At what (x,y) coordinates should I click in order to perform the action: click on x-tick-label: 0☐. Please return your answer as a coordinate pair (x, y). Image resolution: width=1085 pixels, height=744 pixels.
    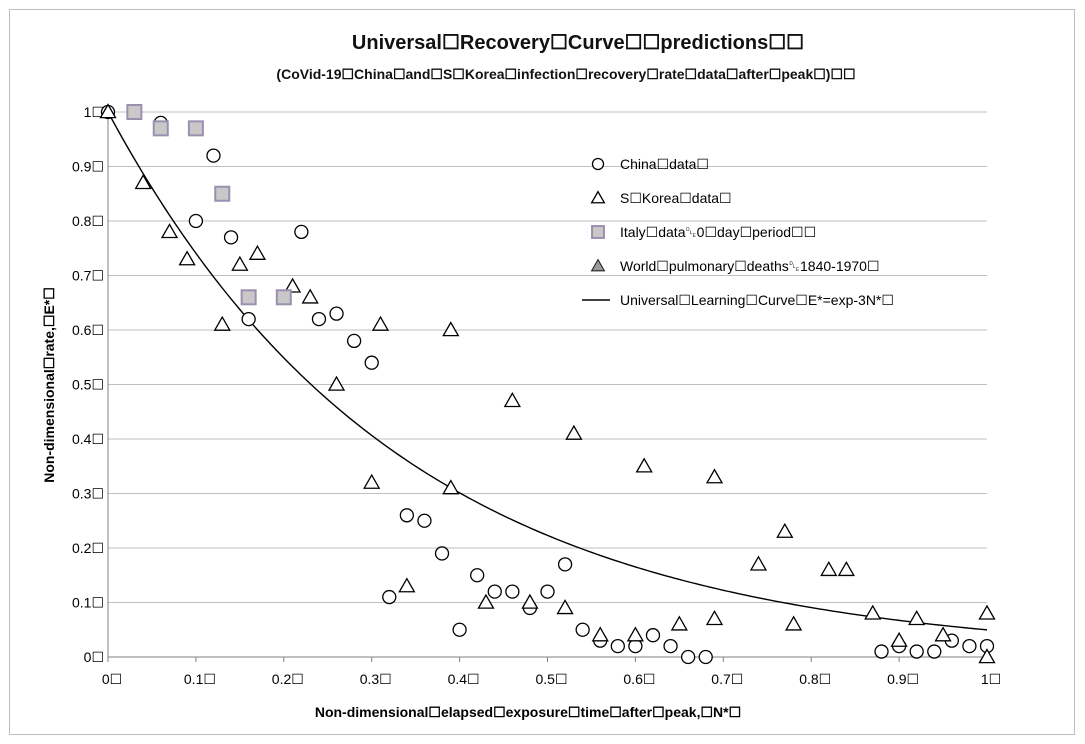
    Looking at the image, I should click on (112, 679).